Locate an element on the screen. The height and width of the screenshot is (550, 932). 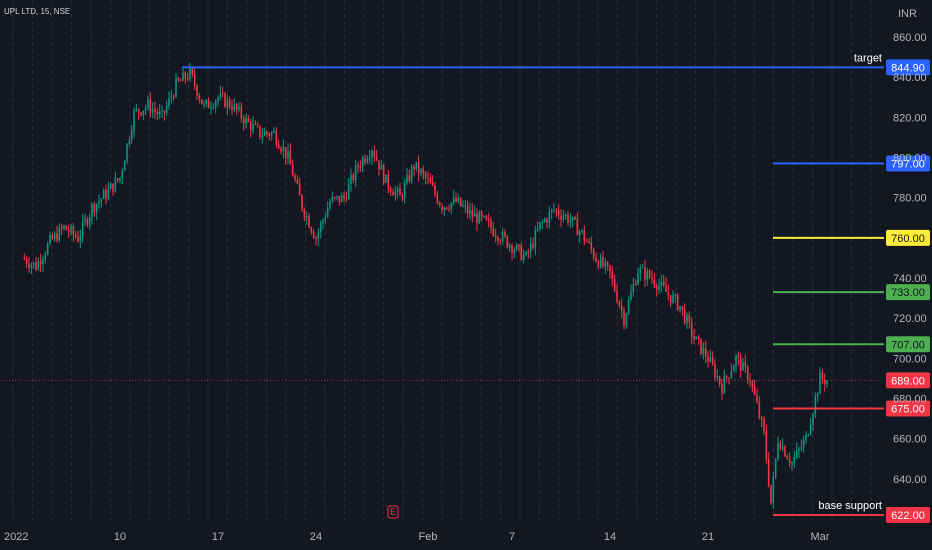
earnings-marker: E is located at coordinates (393, 512).